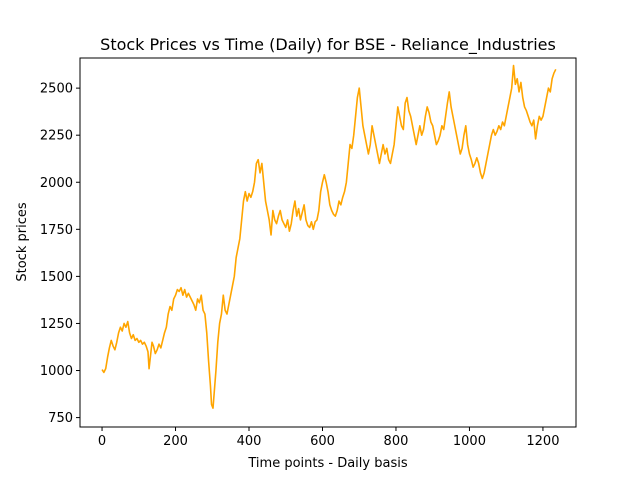 This screenshot has height=480, width=640. Describe the element at coordinates (542, 441) in the screenshot. I see `x-tick-label: 1200` at that location.